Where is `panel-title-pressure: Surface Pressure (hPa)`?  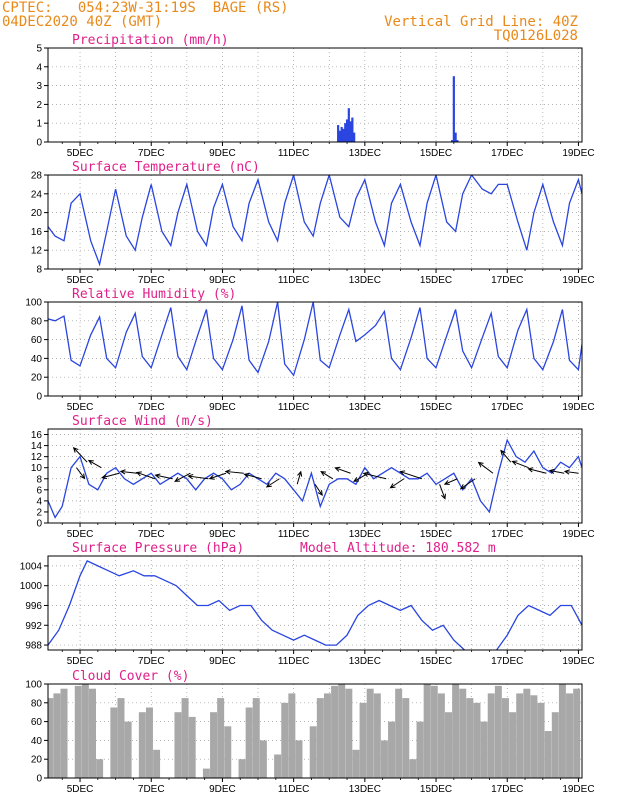 panel-title-pressure: Surface Pressure (hPa) is located at coordinates (158, 548).